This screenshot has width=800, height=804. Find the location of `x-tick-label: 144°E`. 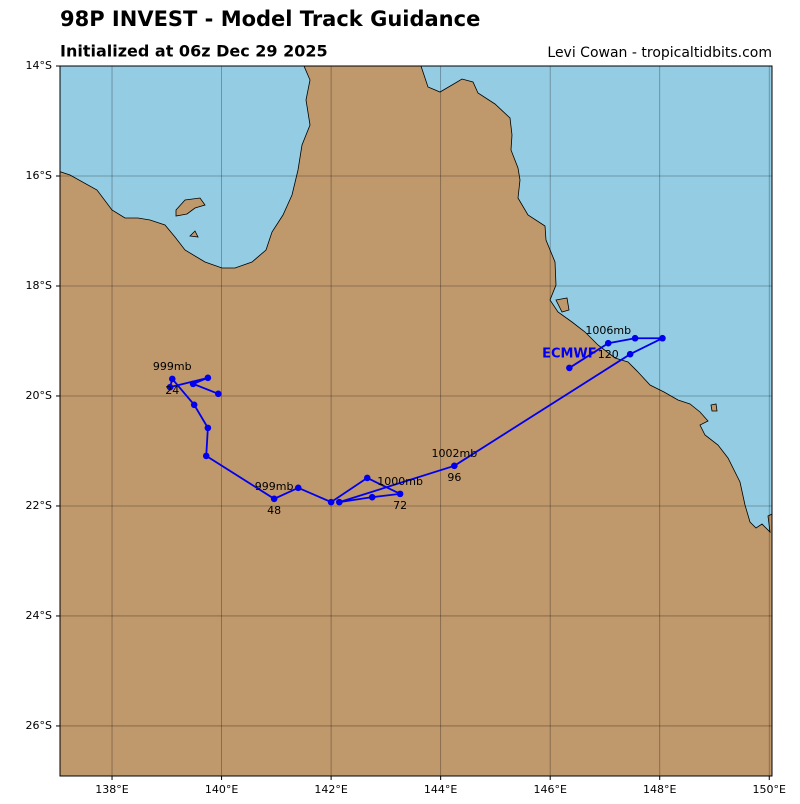

x-tick-label: 144°E is located at coordinates (440, 789).